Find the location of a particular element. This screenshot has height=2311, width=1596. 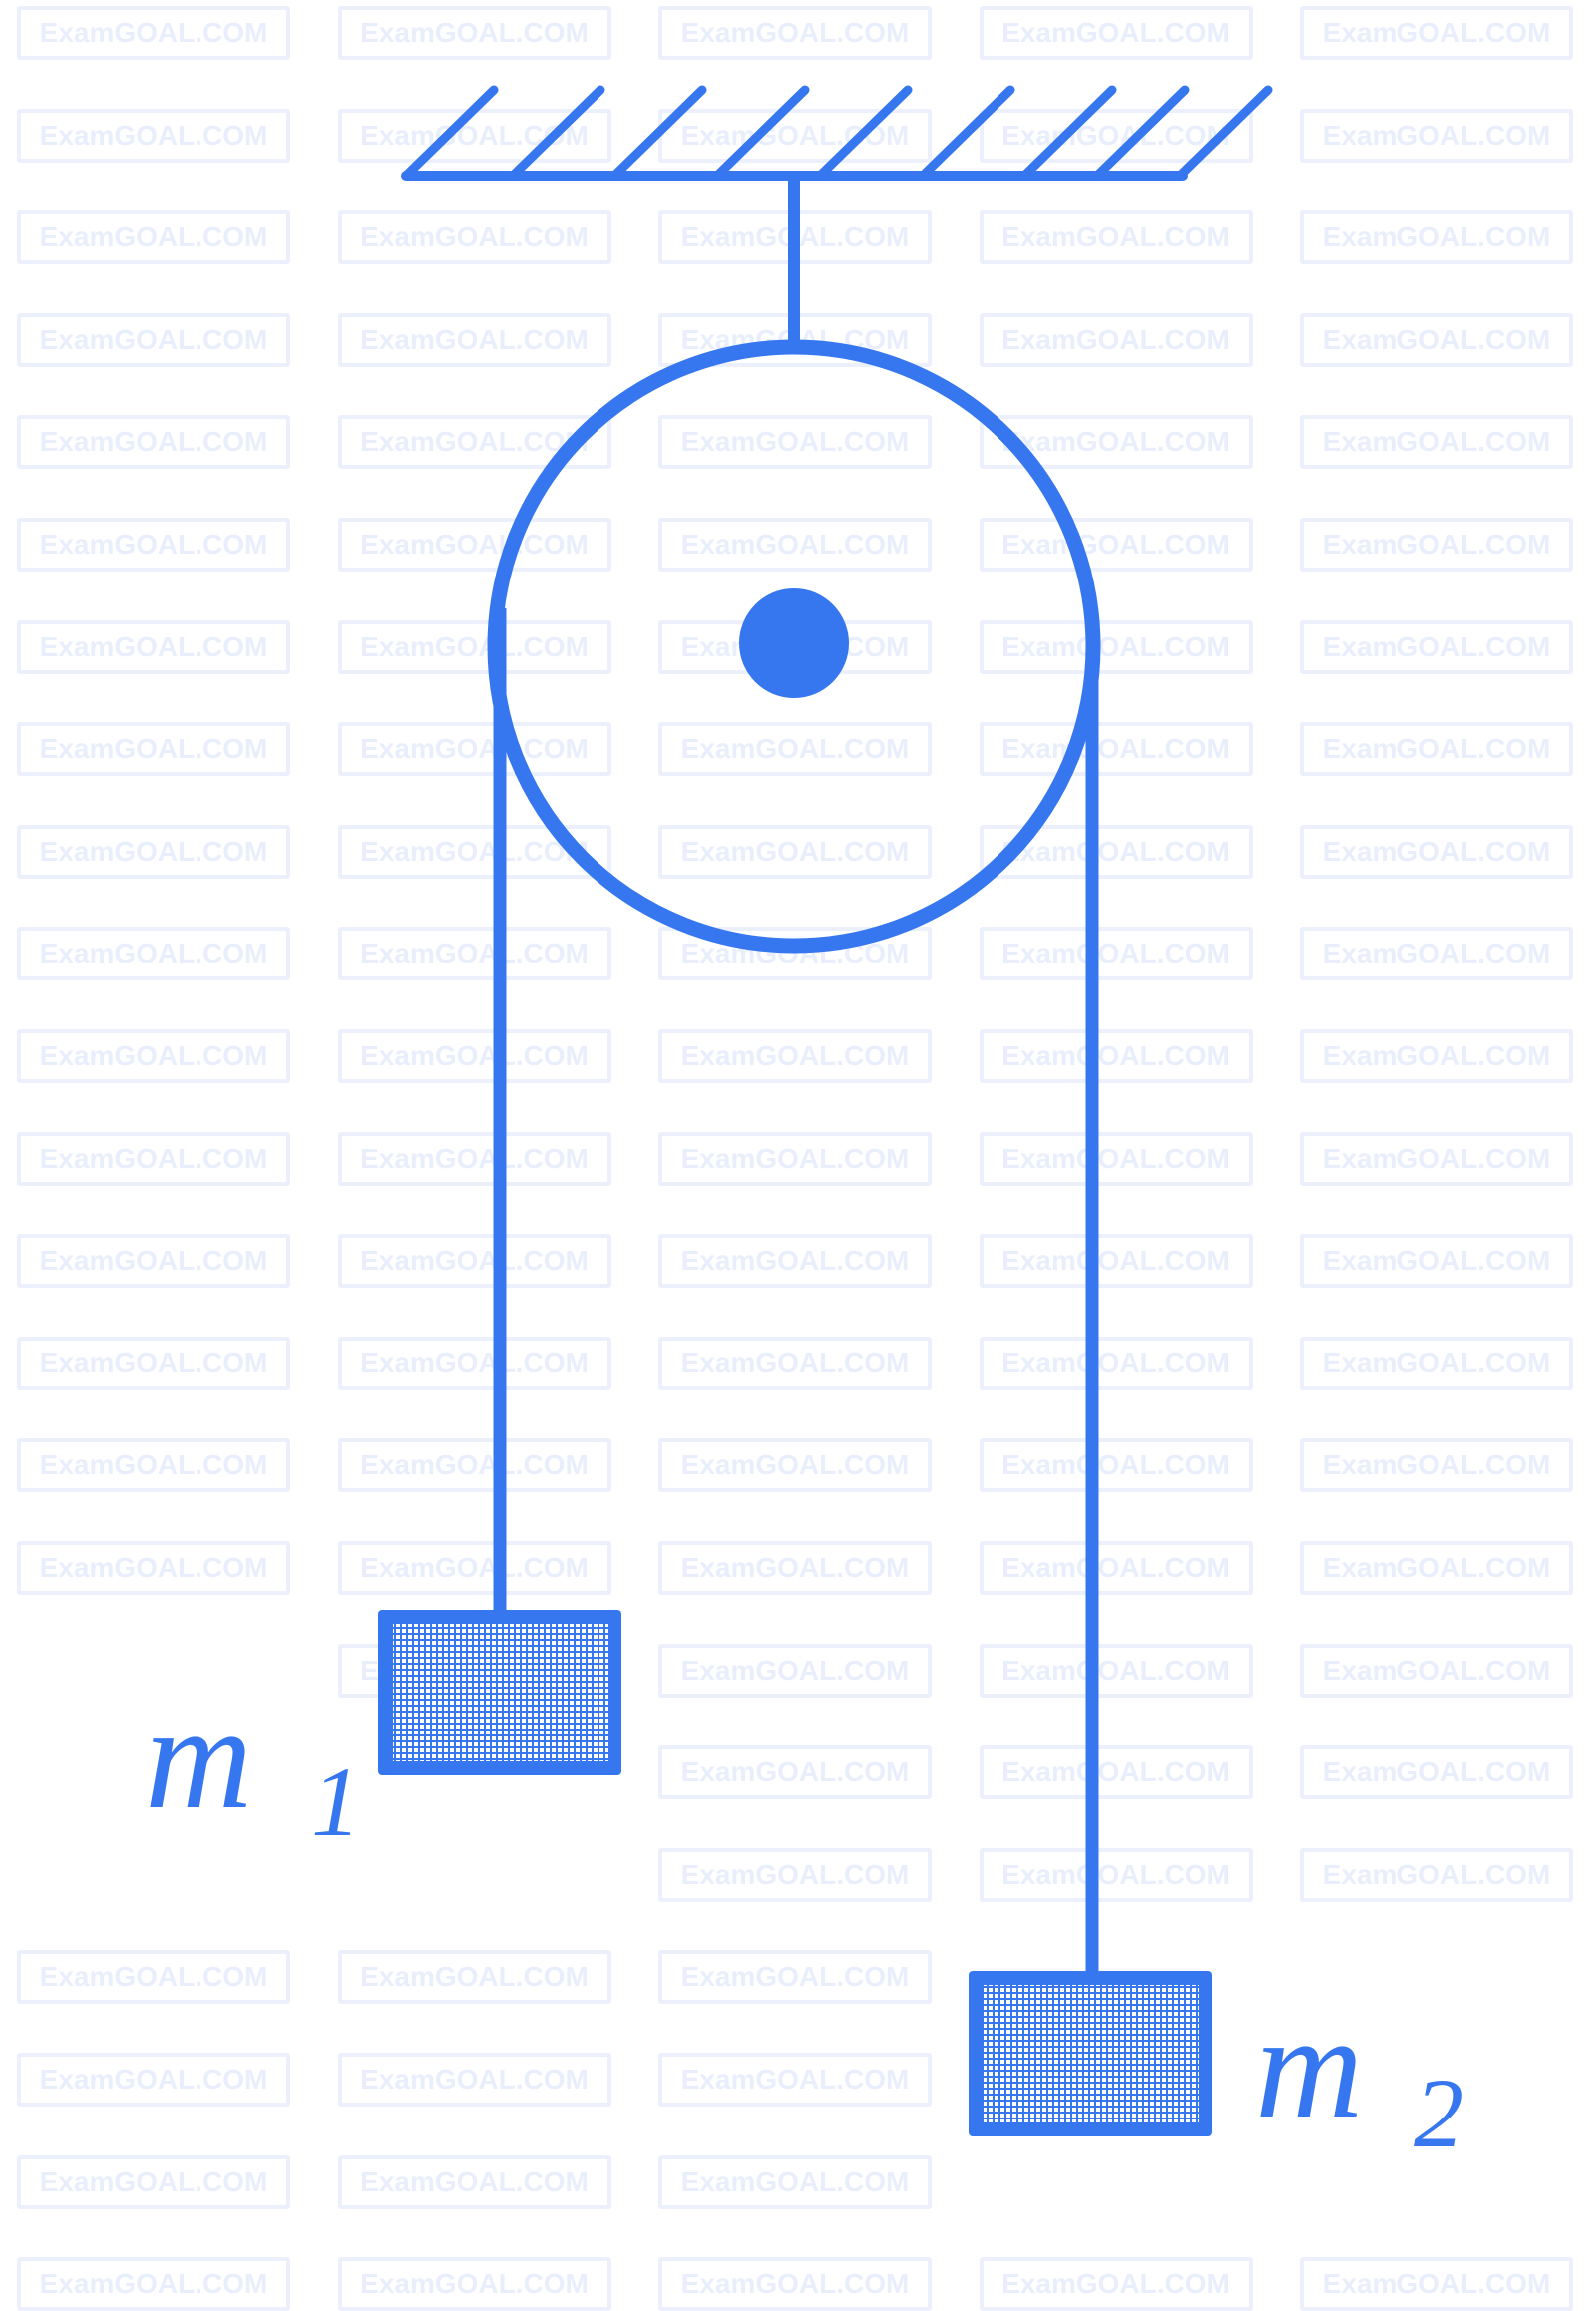

block-m2 is located at coordinates (1090, 2053).